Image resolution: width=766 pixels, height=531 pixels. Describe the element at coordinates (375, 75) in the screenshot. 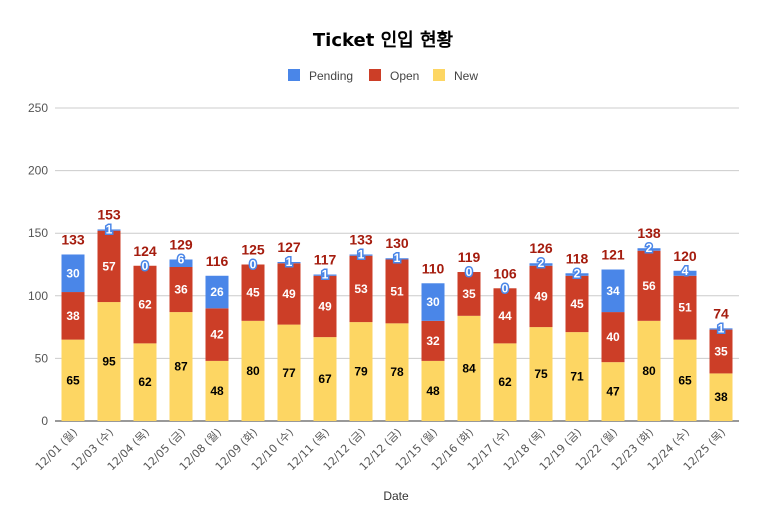

I see `legend-swatch-open` at that location.